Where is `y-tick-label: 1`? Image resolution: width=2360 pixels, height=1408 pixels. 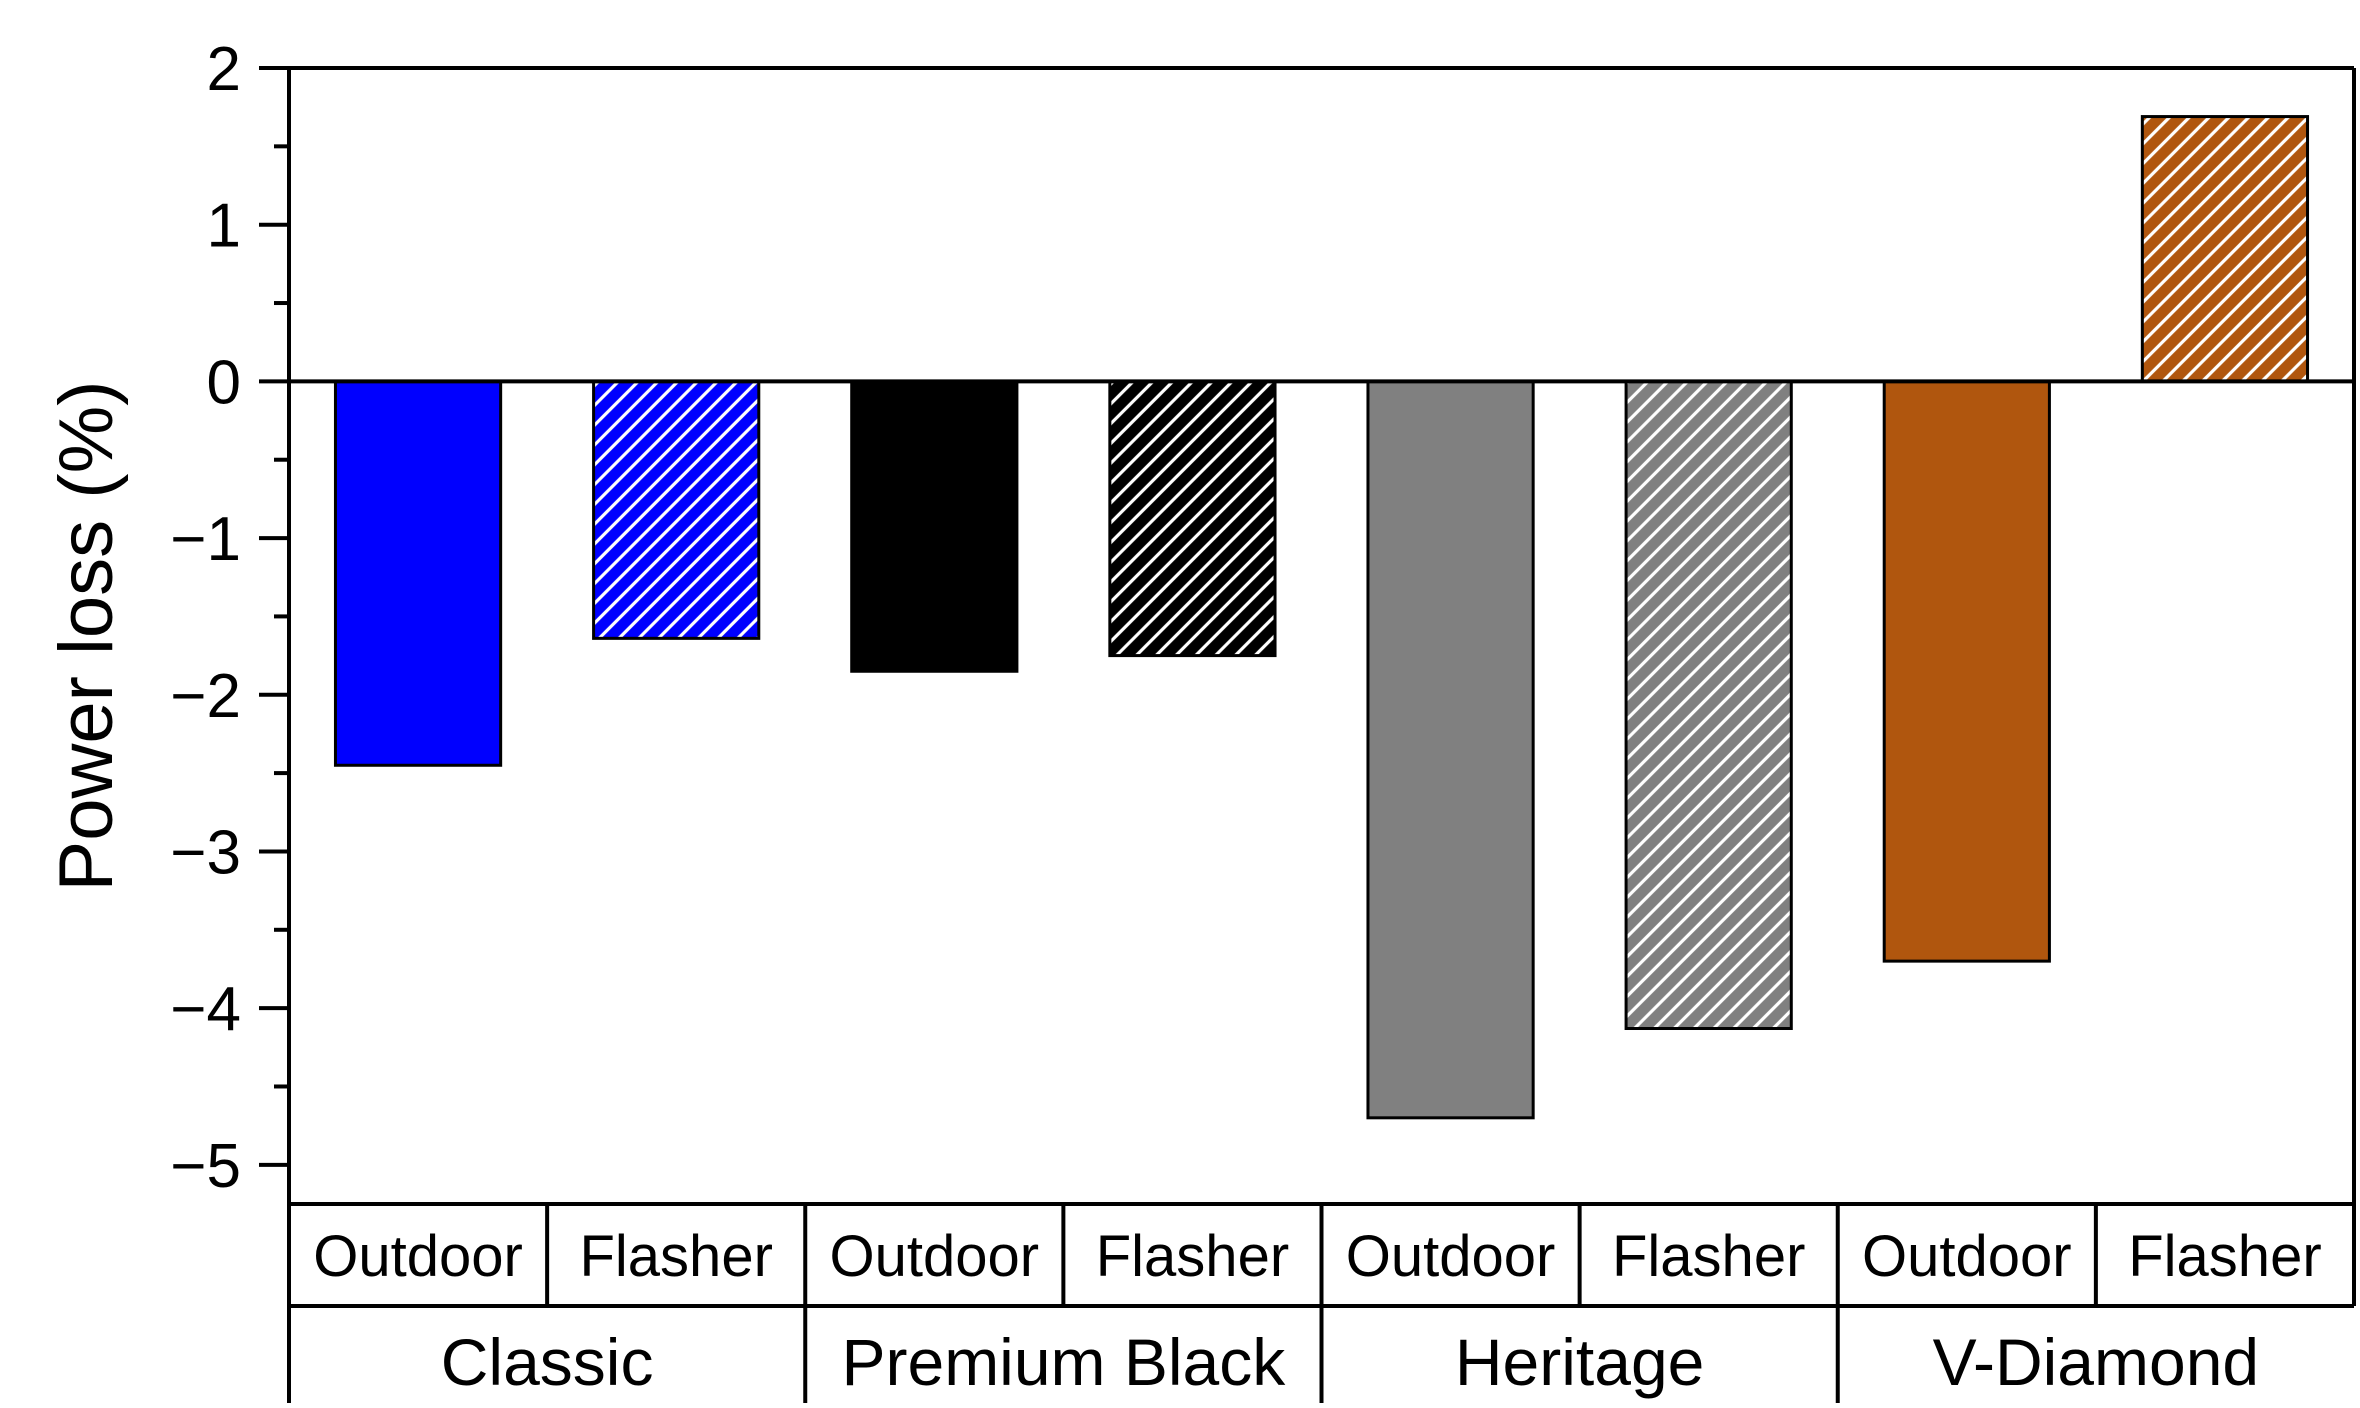
y-tick-label: 1 is located at coordinates (224, 226).